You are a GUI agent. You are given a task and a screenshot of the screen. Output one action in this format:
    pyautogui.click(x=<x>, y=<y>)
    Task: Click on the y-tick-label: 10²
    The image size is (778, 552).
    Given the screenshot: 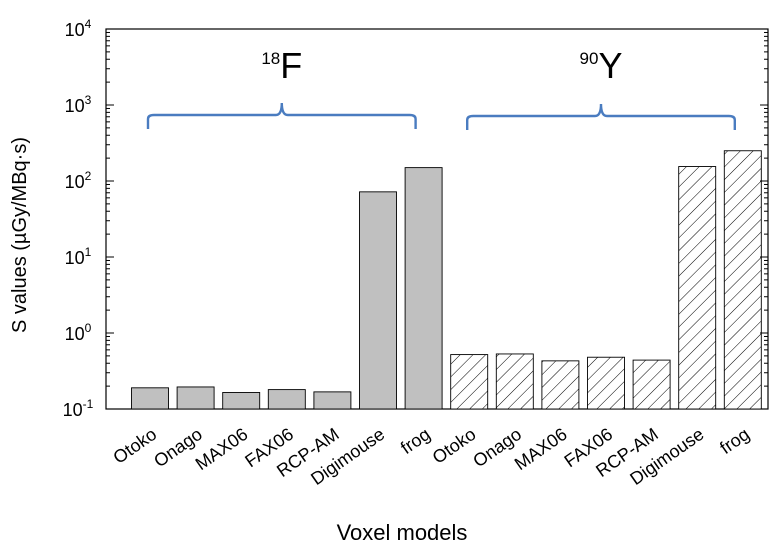 What is the action you would take?
    pyautogui.click(x=78, y=180)
    